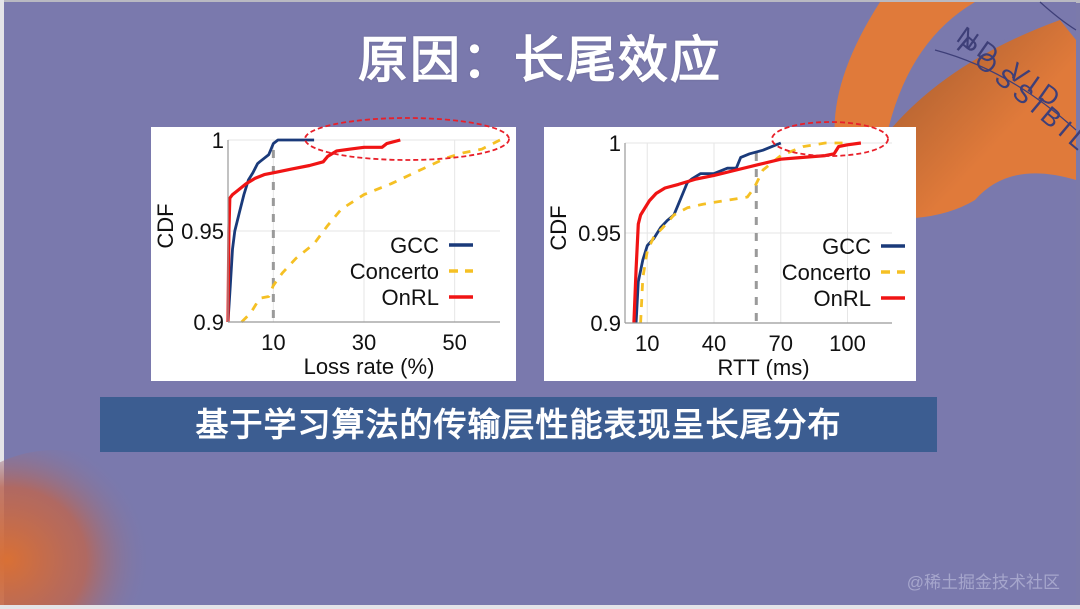 This screenshot has height=609, width=1080. Describe the element at coordinates (518, 424) in the screenshot. I see `summary-banner: 基于学习算法的传输层性能表现呈长尾分布` at that location.